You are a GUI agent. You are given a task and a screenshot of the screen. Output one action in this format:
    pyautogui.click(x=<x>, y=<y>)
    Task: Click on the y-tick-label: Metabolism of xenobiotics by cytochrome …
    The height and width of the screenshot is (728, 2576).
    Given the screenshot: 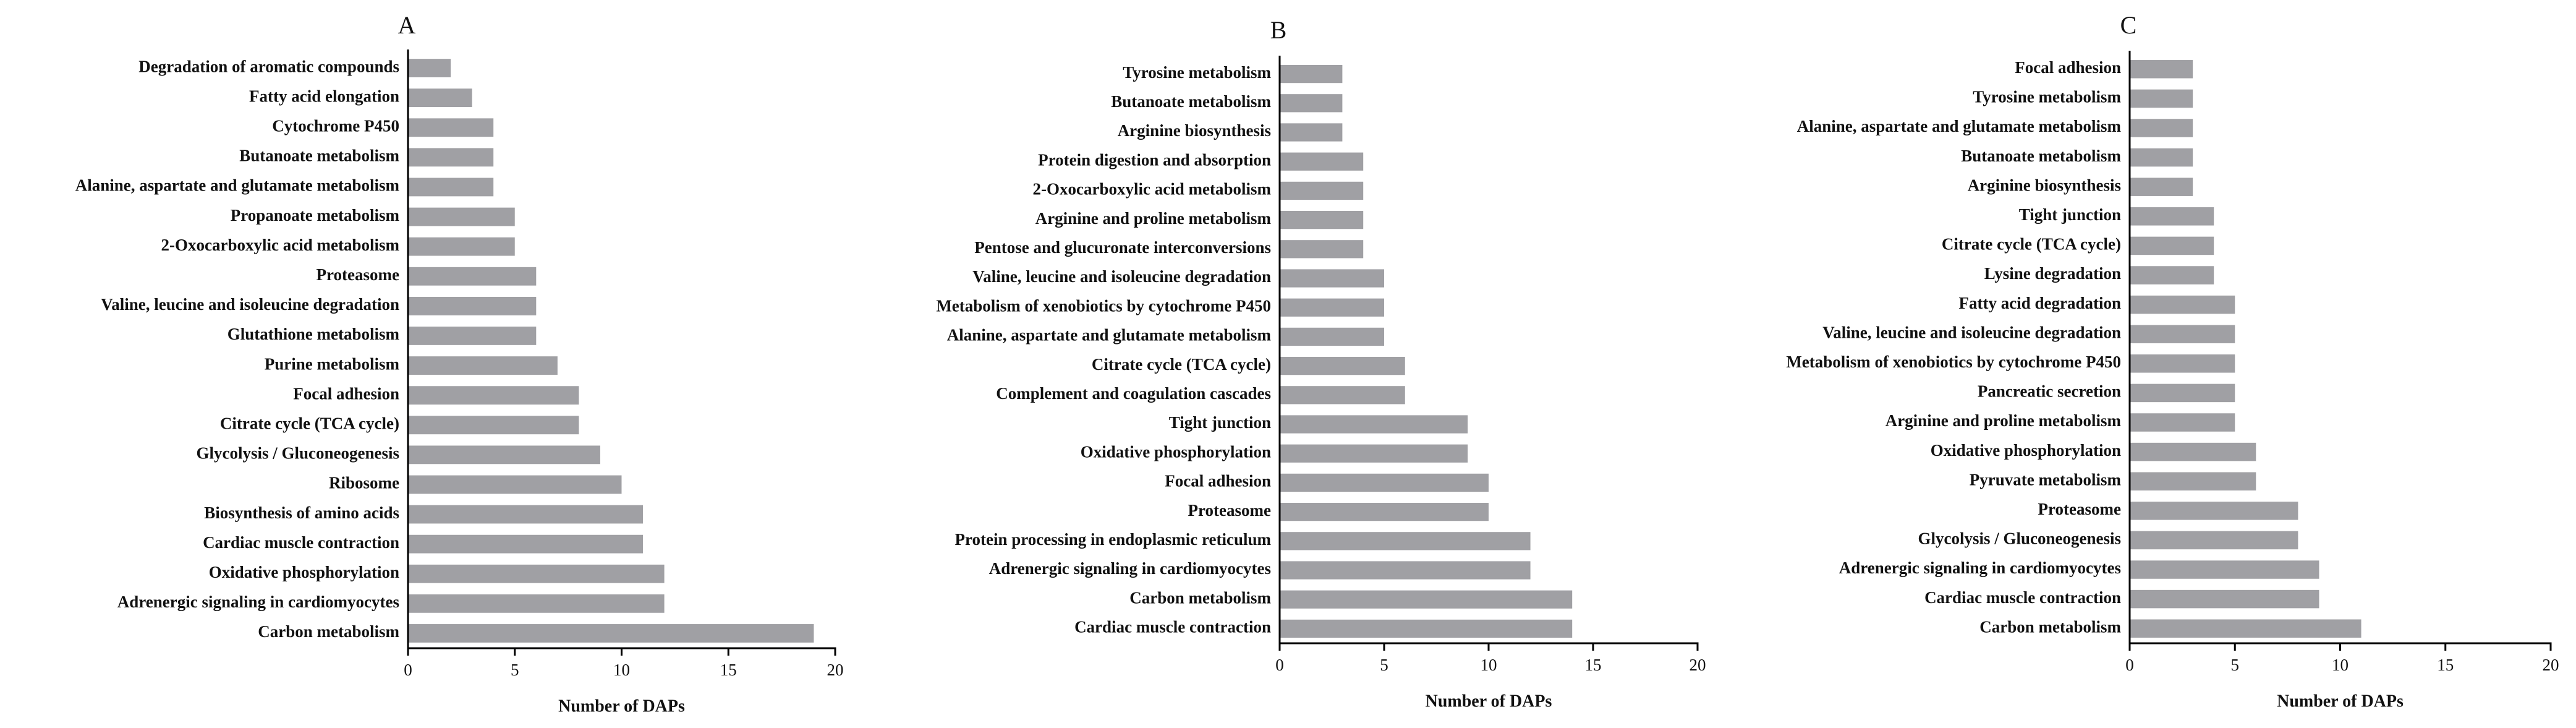 What is the action you would take?
    pyautogui.click(x=1953, y=362)
    